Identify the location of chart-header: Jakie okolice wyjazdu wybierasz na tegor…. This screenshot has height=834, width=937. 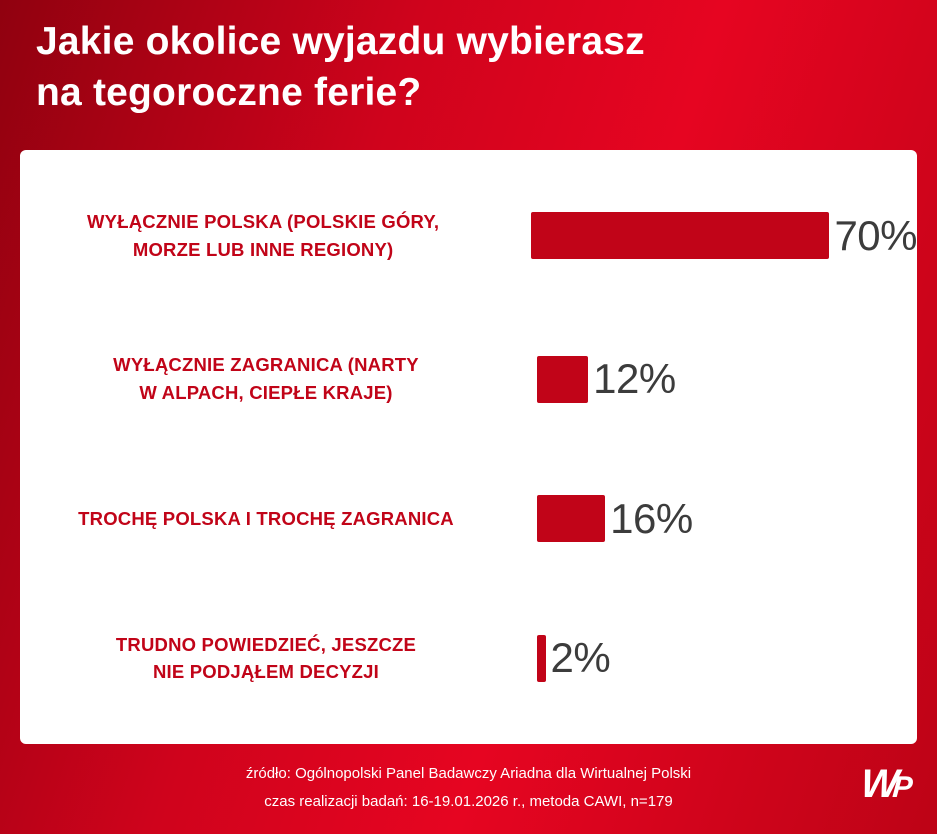
(468, 59).